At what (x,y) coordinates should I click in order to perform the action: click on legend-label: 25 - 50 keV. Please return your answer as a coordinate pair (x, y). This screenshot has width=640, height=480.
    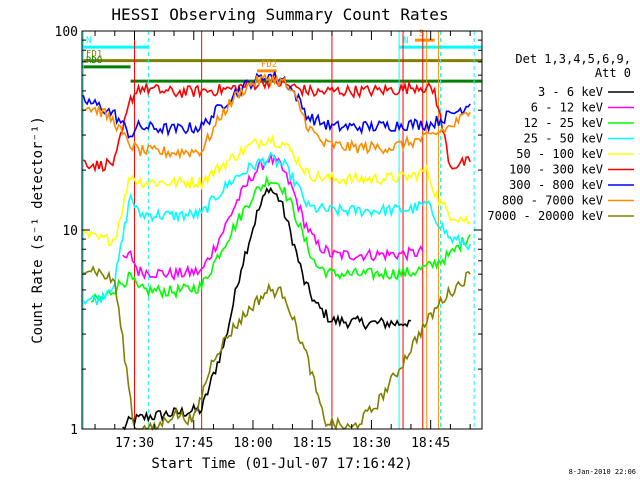
    Looking at the image, I should click on (563, 139).